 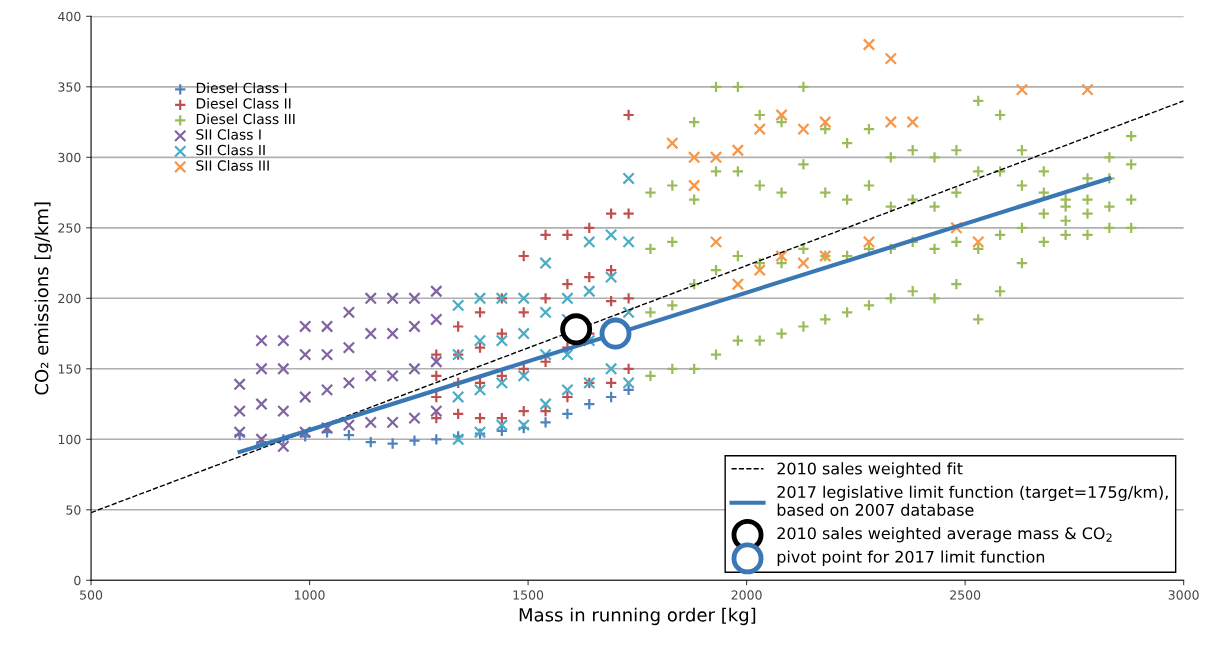 I want to click on x-tick-label: 500, so click(x=91, y=595).